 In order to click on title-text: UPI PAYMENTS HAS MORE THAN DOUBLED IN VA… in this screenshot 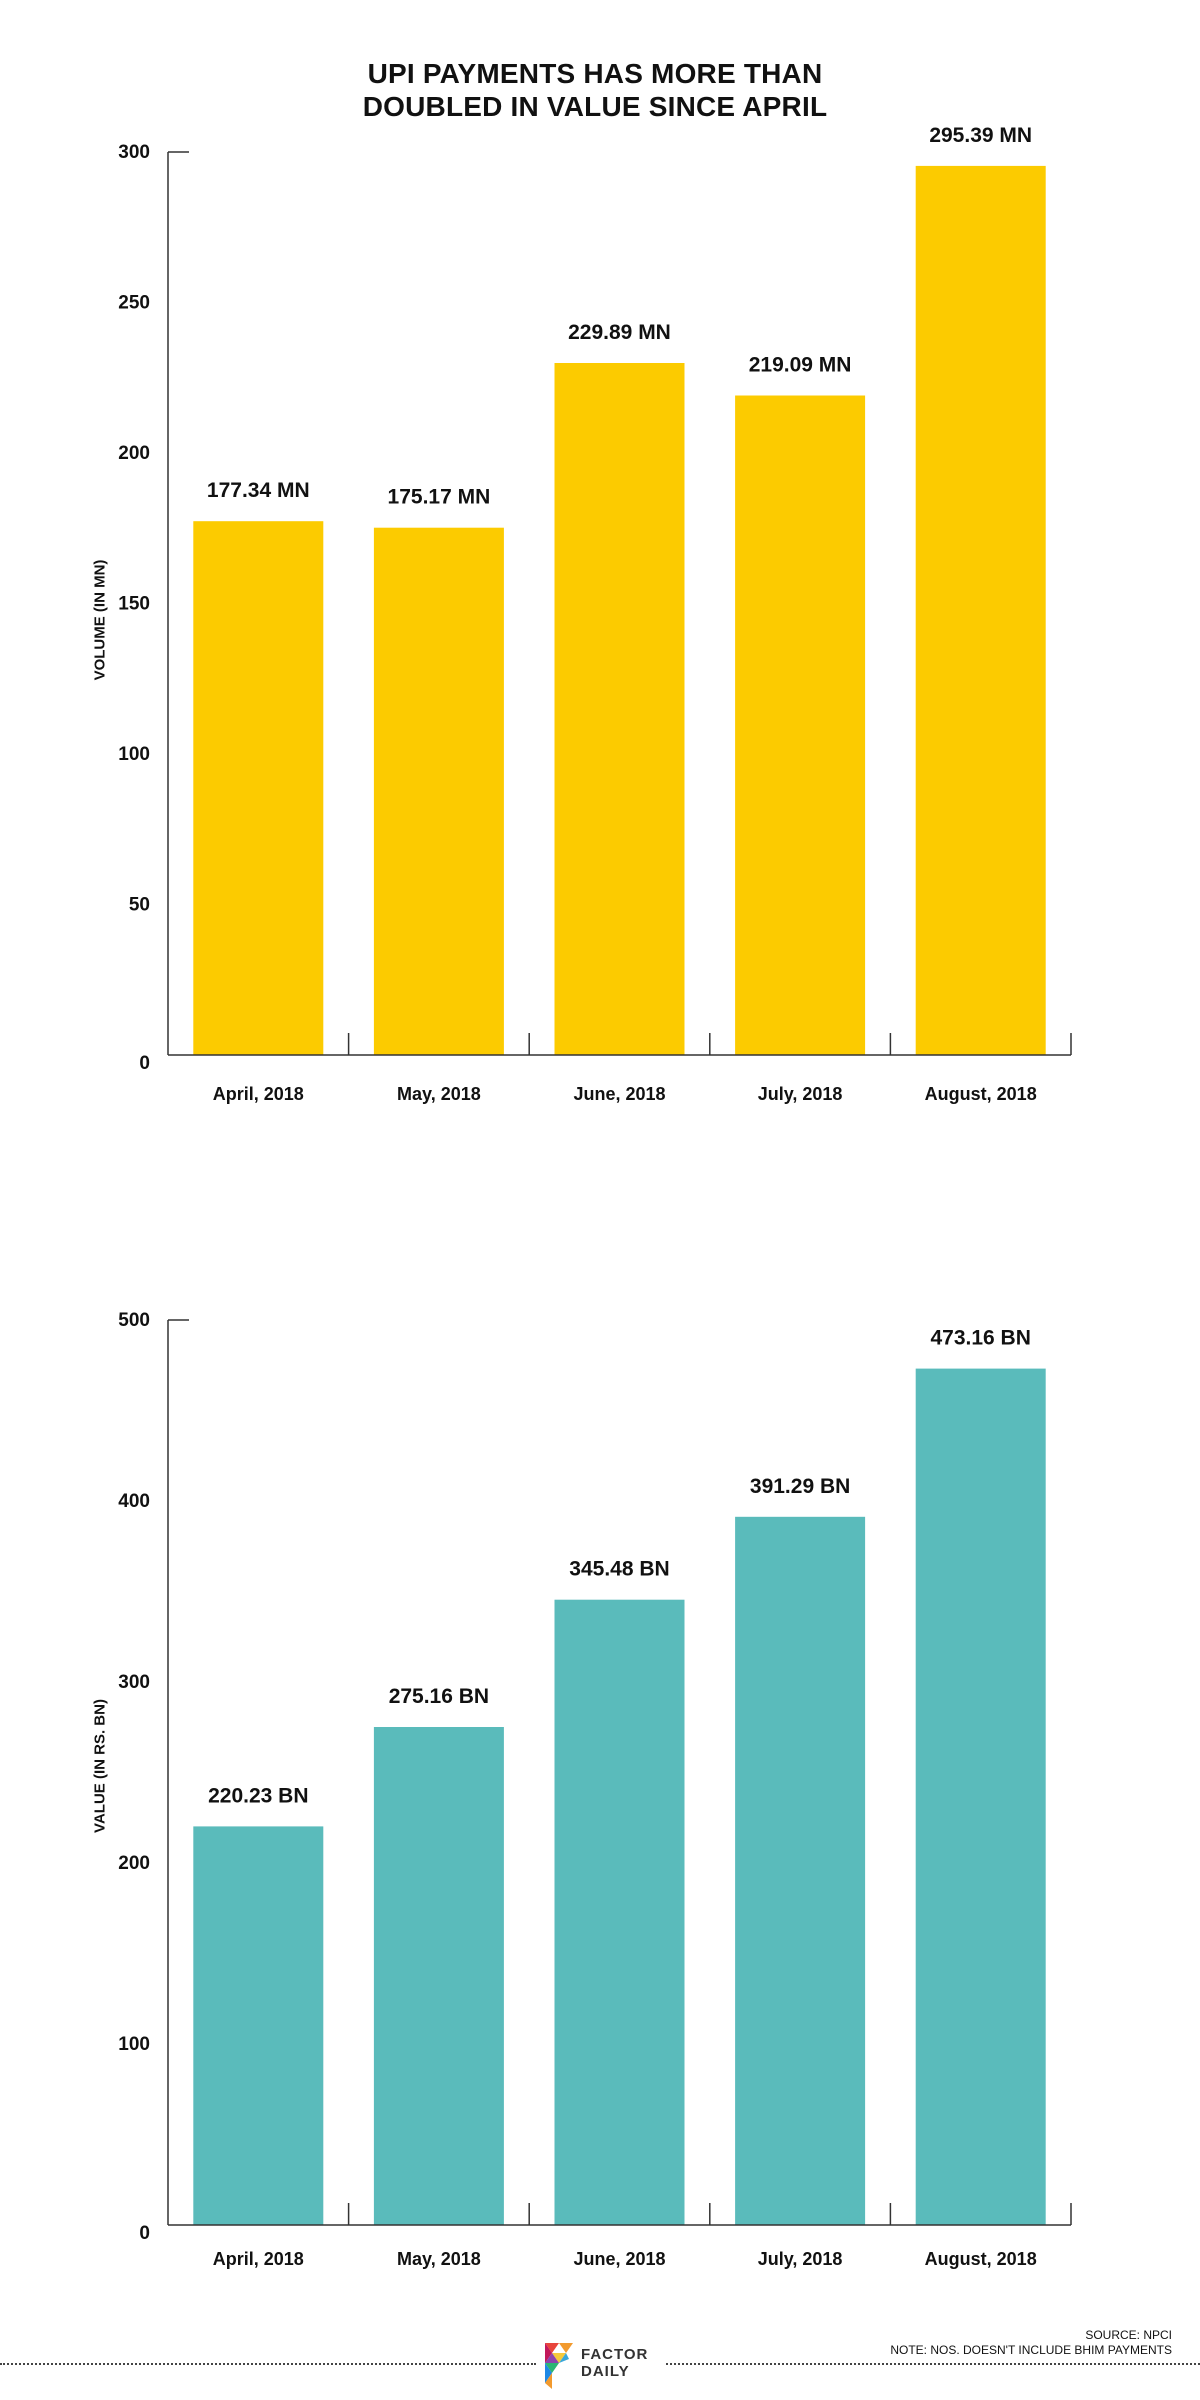, I will do `click(595, 90)`.